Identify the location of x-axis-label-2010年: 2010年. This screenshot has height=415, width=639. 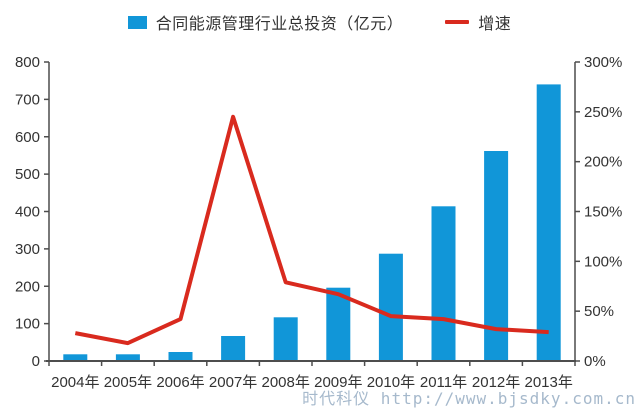
(391, 382).